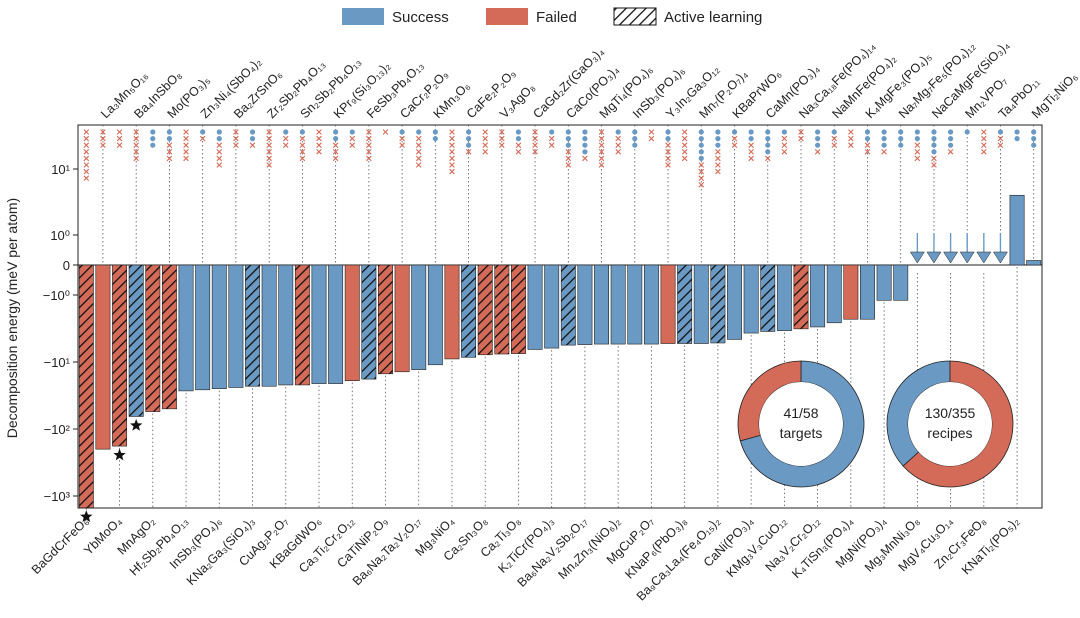  Describe the element at coordinates (875, 424) in the screenshot. I see `donut-charts: 41/58 targets 130/355 recipes` at that location.